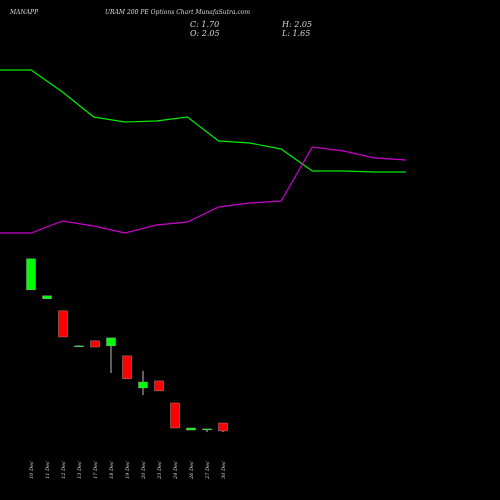 Image resolution: width=500 pixels, height=500 pixels. What do you see at coordinates (208, 470) in the screenshot?
I see `x-tick-label: 27 Dec` at bounding box center [208, 470].